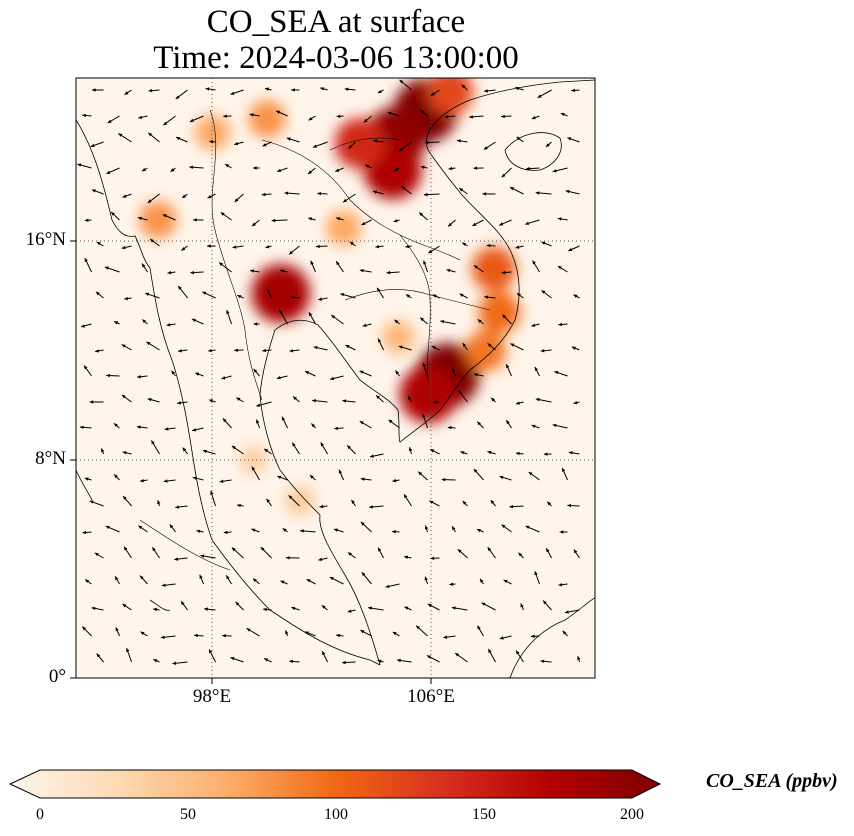  Describe the element at coordinates (40, 814) in the screenshot. I see `colorbar-tick-0: 0` at that location.